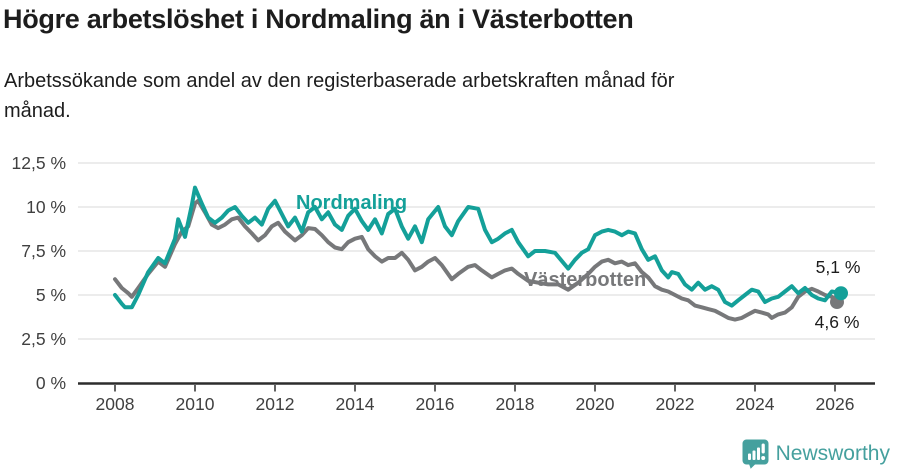  Describe the element at coordinates (841, 293) in the screenshot. I see `series-end-dot-nordmaling` at that location.